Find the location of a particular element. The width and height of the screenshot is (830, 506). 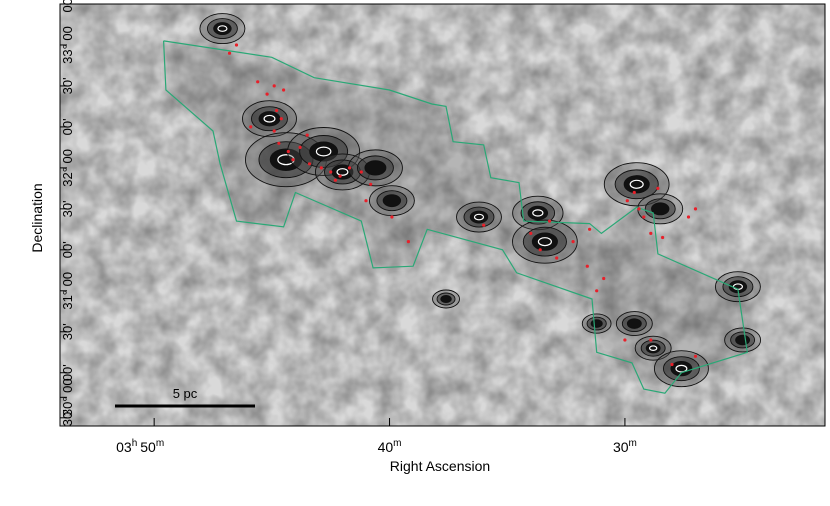

y-tick-label-5: 30' is located at coordinates (67, 208).